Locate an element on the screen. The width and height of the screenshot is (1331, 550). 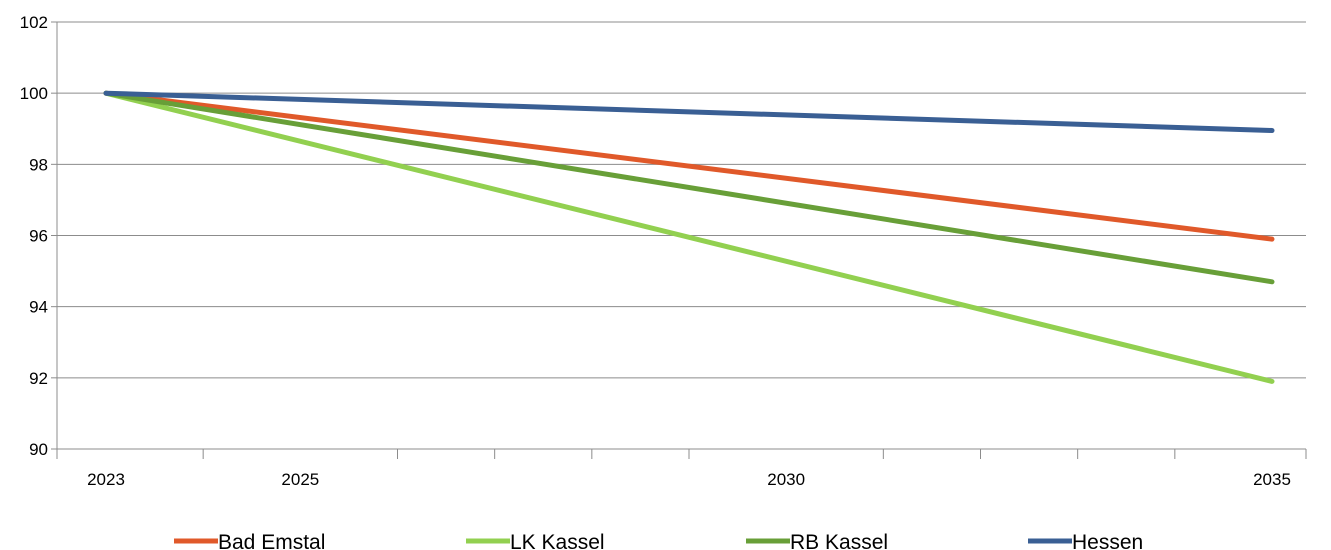
x-tick-label-2035: 2035 is located at coordinates (1272, 479).